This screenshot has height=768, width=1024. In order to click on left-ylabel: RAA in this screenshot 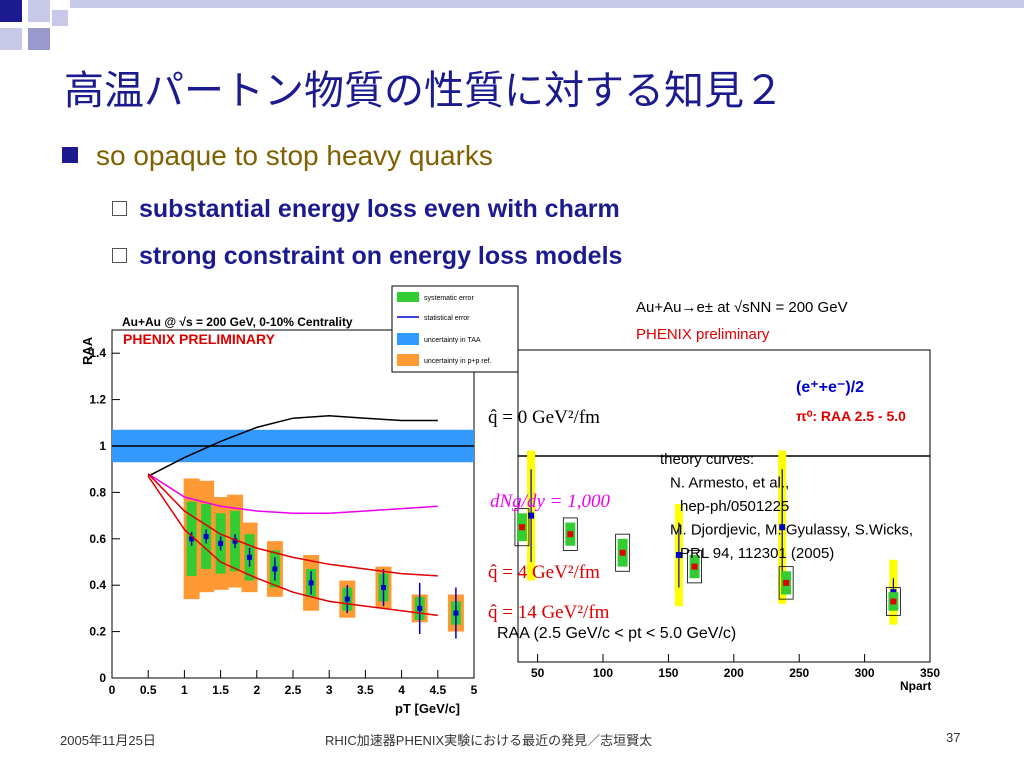, I will do `click(87, 350)`.